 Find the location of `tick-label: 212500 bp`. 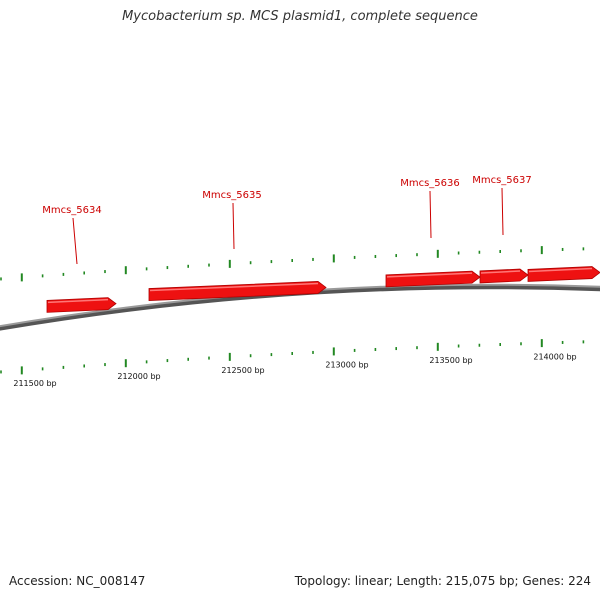

tick-label: 212500 bp is located at coordinates (242, 370).